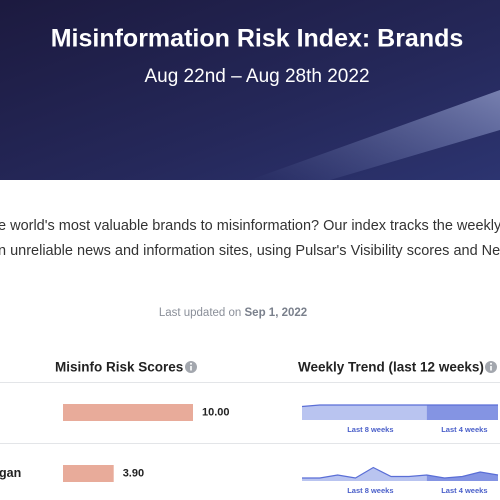  What do you see at coordinates (256, 76) in the screenshot?
I see `page-subtitle: Aug 22nd – Aug 28th 2022` at bounding box center [256, 76].